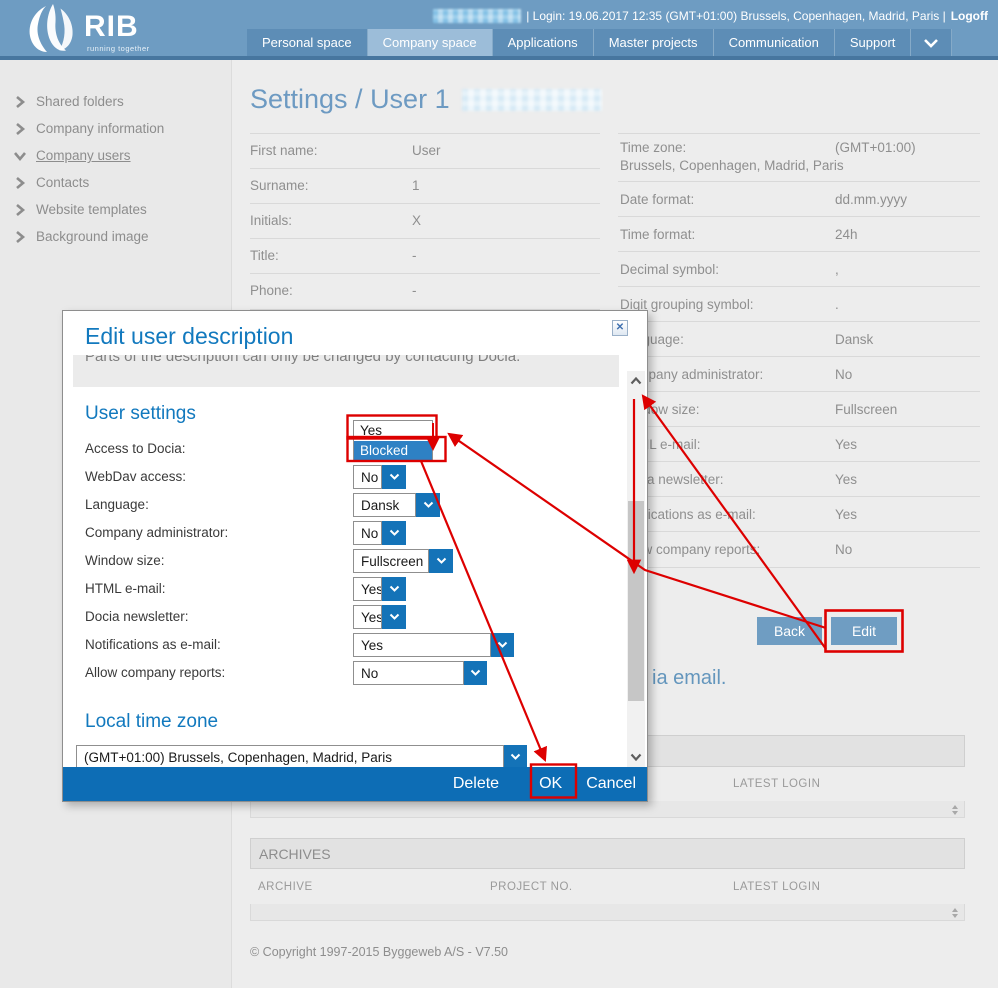 Image resolution: width=998 pixels, height=988 pixels. What do you see at coordinates (367, 617) in the screenshot?
I see `dropdown-value: Yes` at bounding box center [367, 617].